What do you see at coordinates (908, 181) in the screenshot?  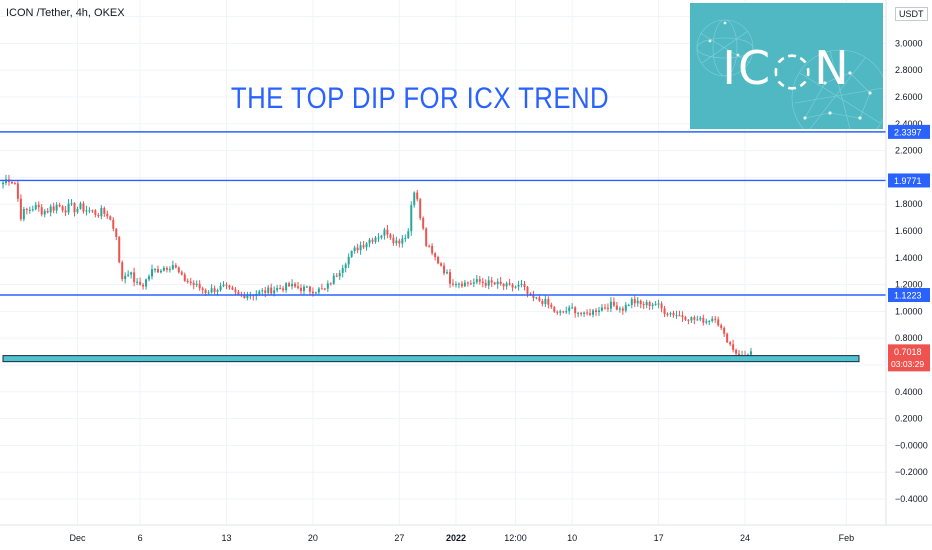 I see `level-price-badge-label: 1.9771` at bounding box center [908, 181].